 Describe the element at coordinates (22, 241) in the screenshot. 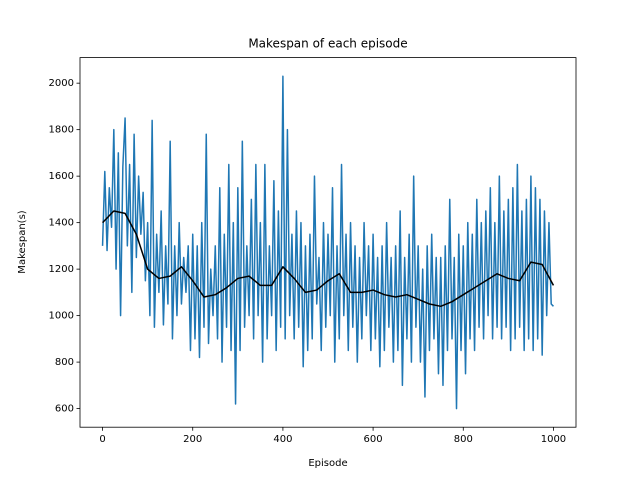

I see `y-axis-label: Makespan(s)` at that location.